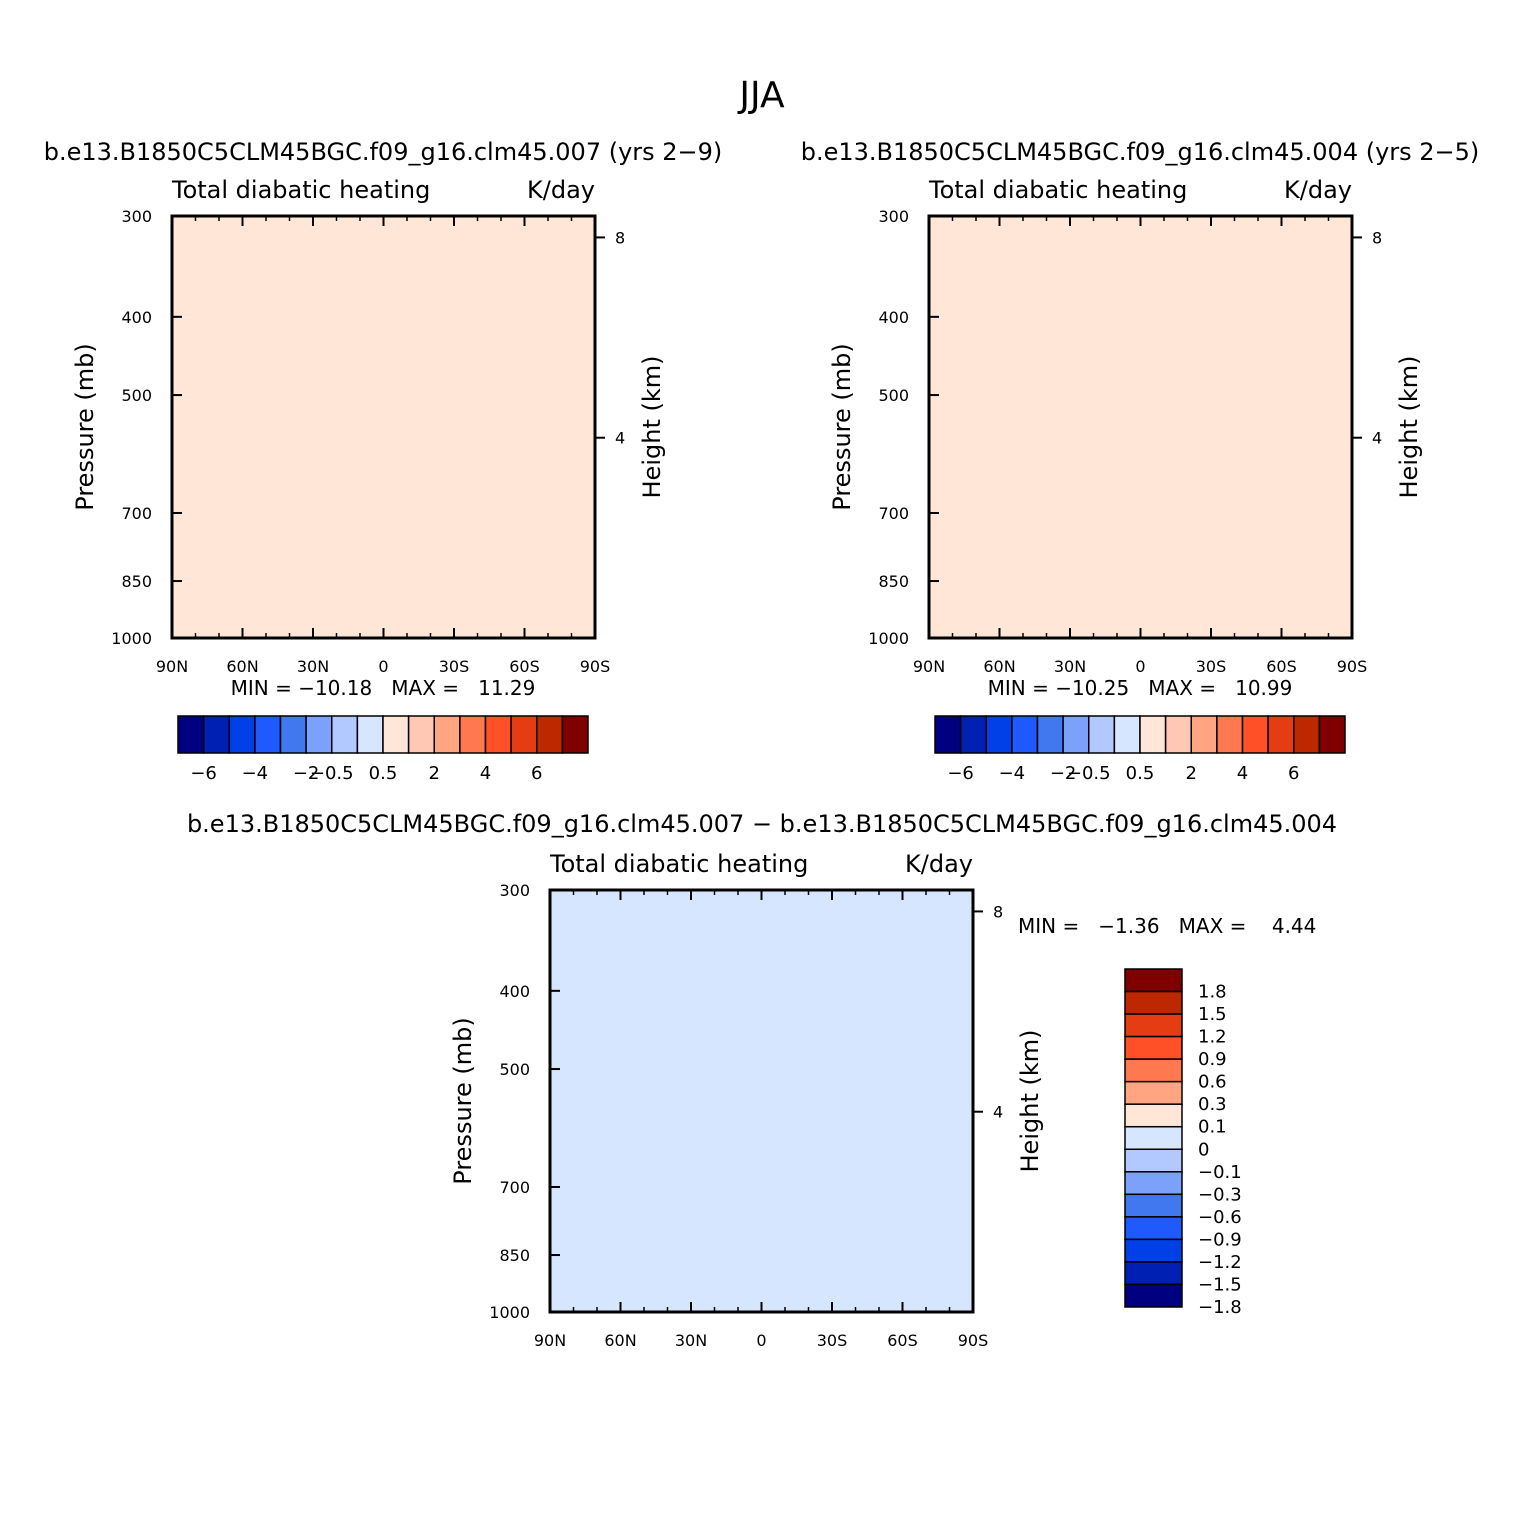 Image resolution: width=1524 pixels, height=1524 pixels. What do you see at coordinates (1220, 1217) in the screenshot?
I see `colorbar-label: −0.6` at bounding box center [1220, 1217].